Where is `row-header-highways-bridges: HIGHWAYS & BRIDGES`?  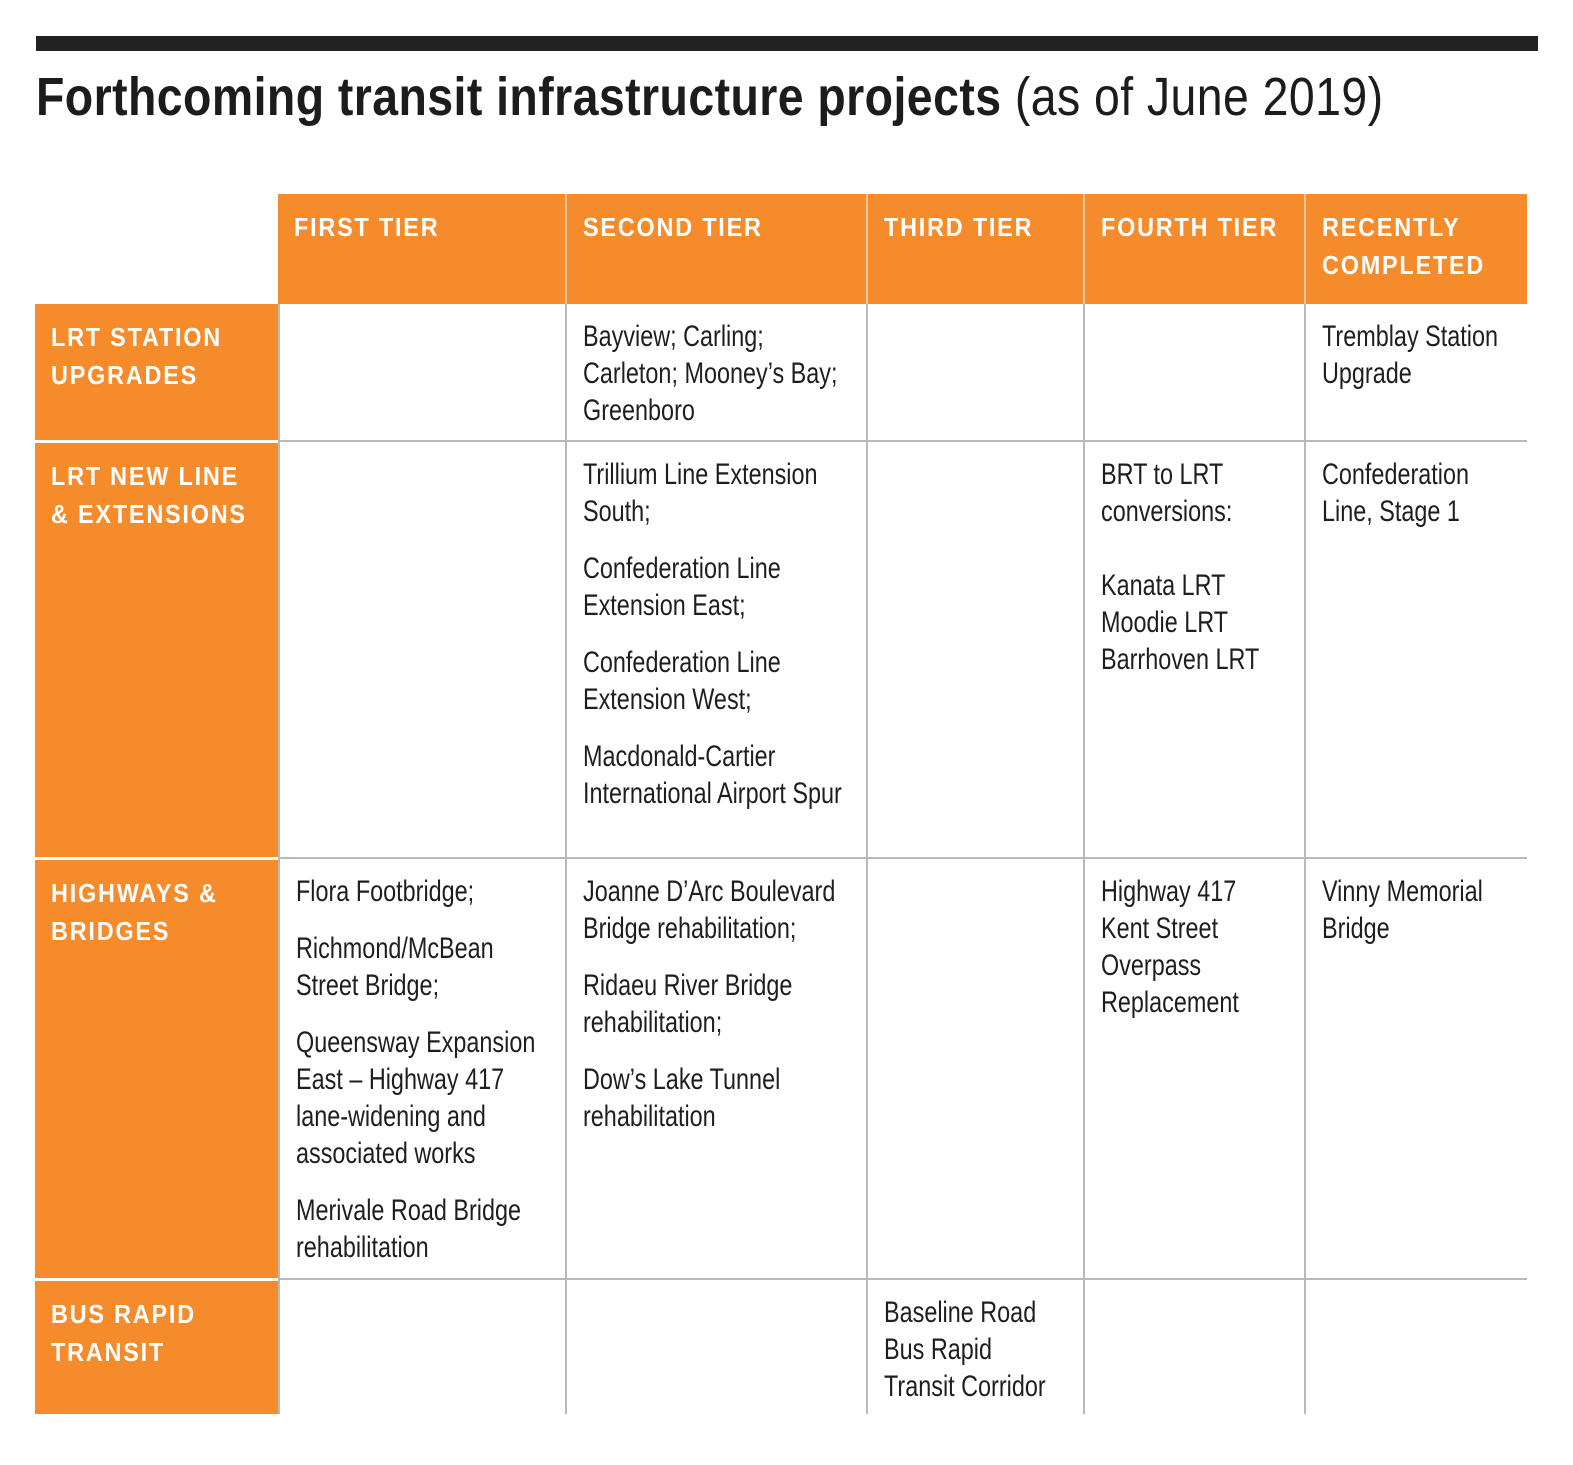 row-header-highways-bridges: HIGHWAYS & BRIDGES is located at coordinates (156, 1067).